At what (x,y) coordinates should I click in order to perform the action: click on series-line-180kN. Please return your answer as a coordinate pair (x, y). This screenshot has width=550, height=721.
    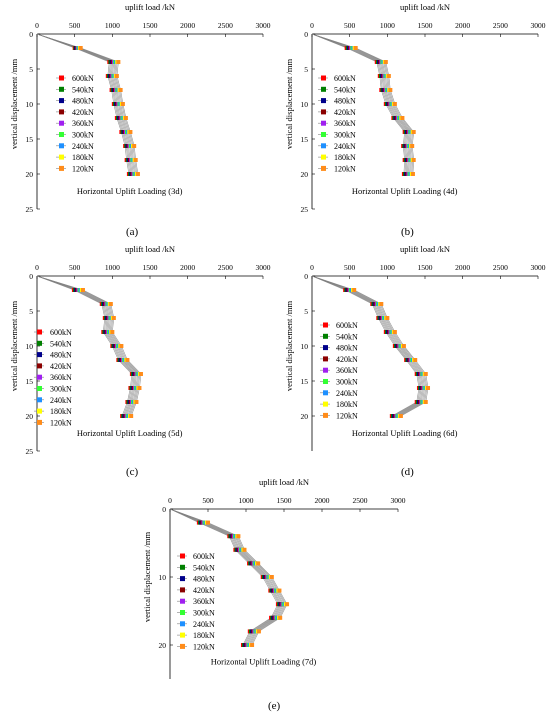
    Looking at the image, I should click on (369, 346).